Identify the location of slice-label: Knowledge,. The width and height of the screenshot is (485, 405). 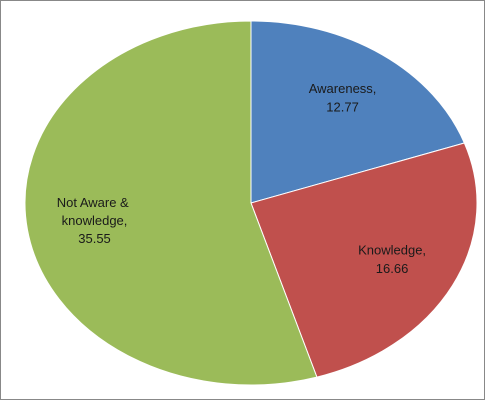
(392, 250).